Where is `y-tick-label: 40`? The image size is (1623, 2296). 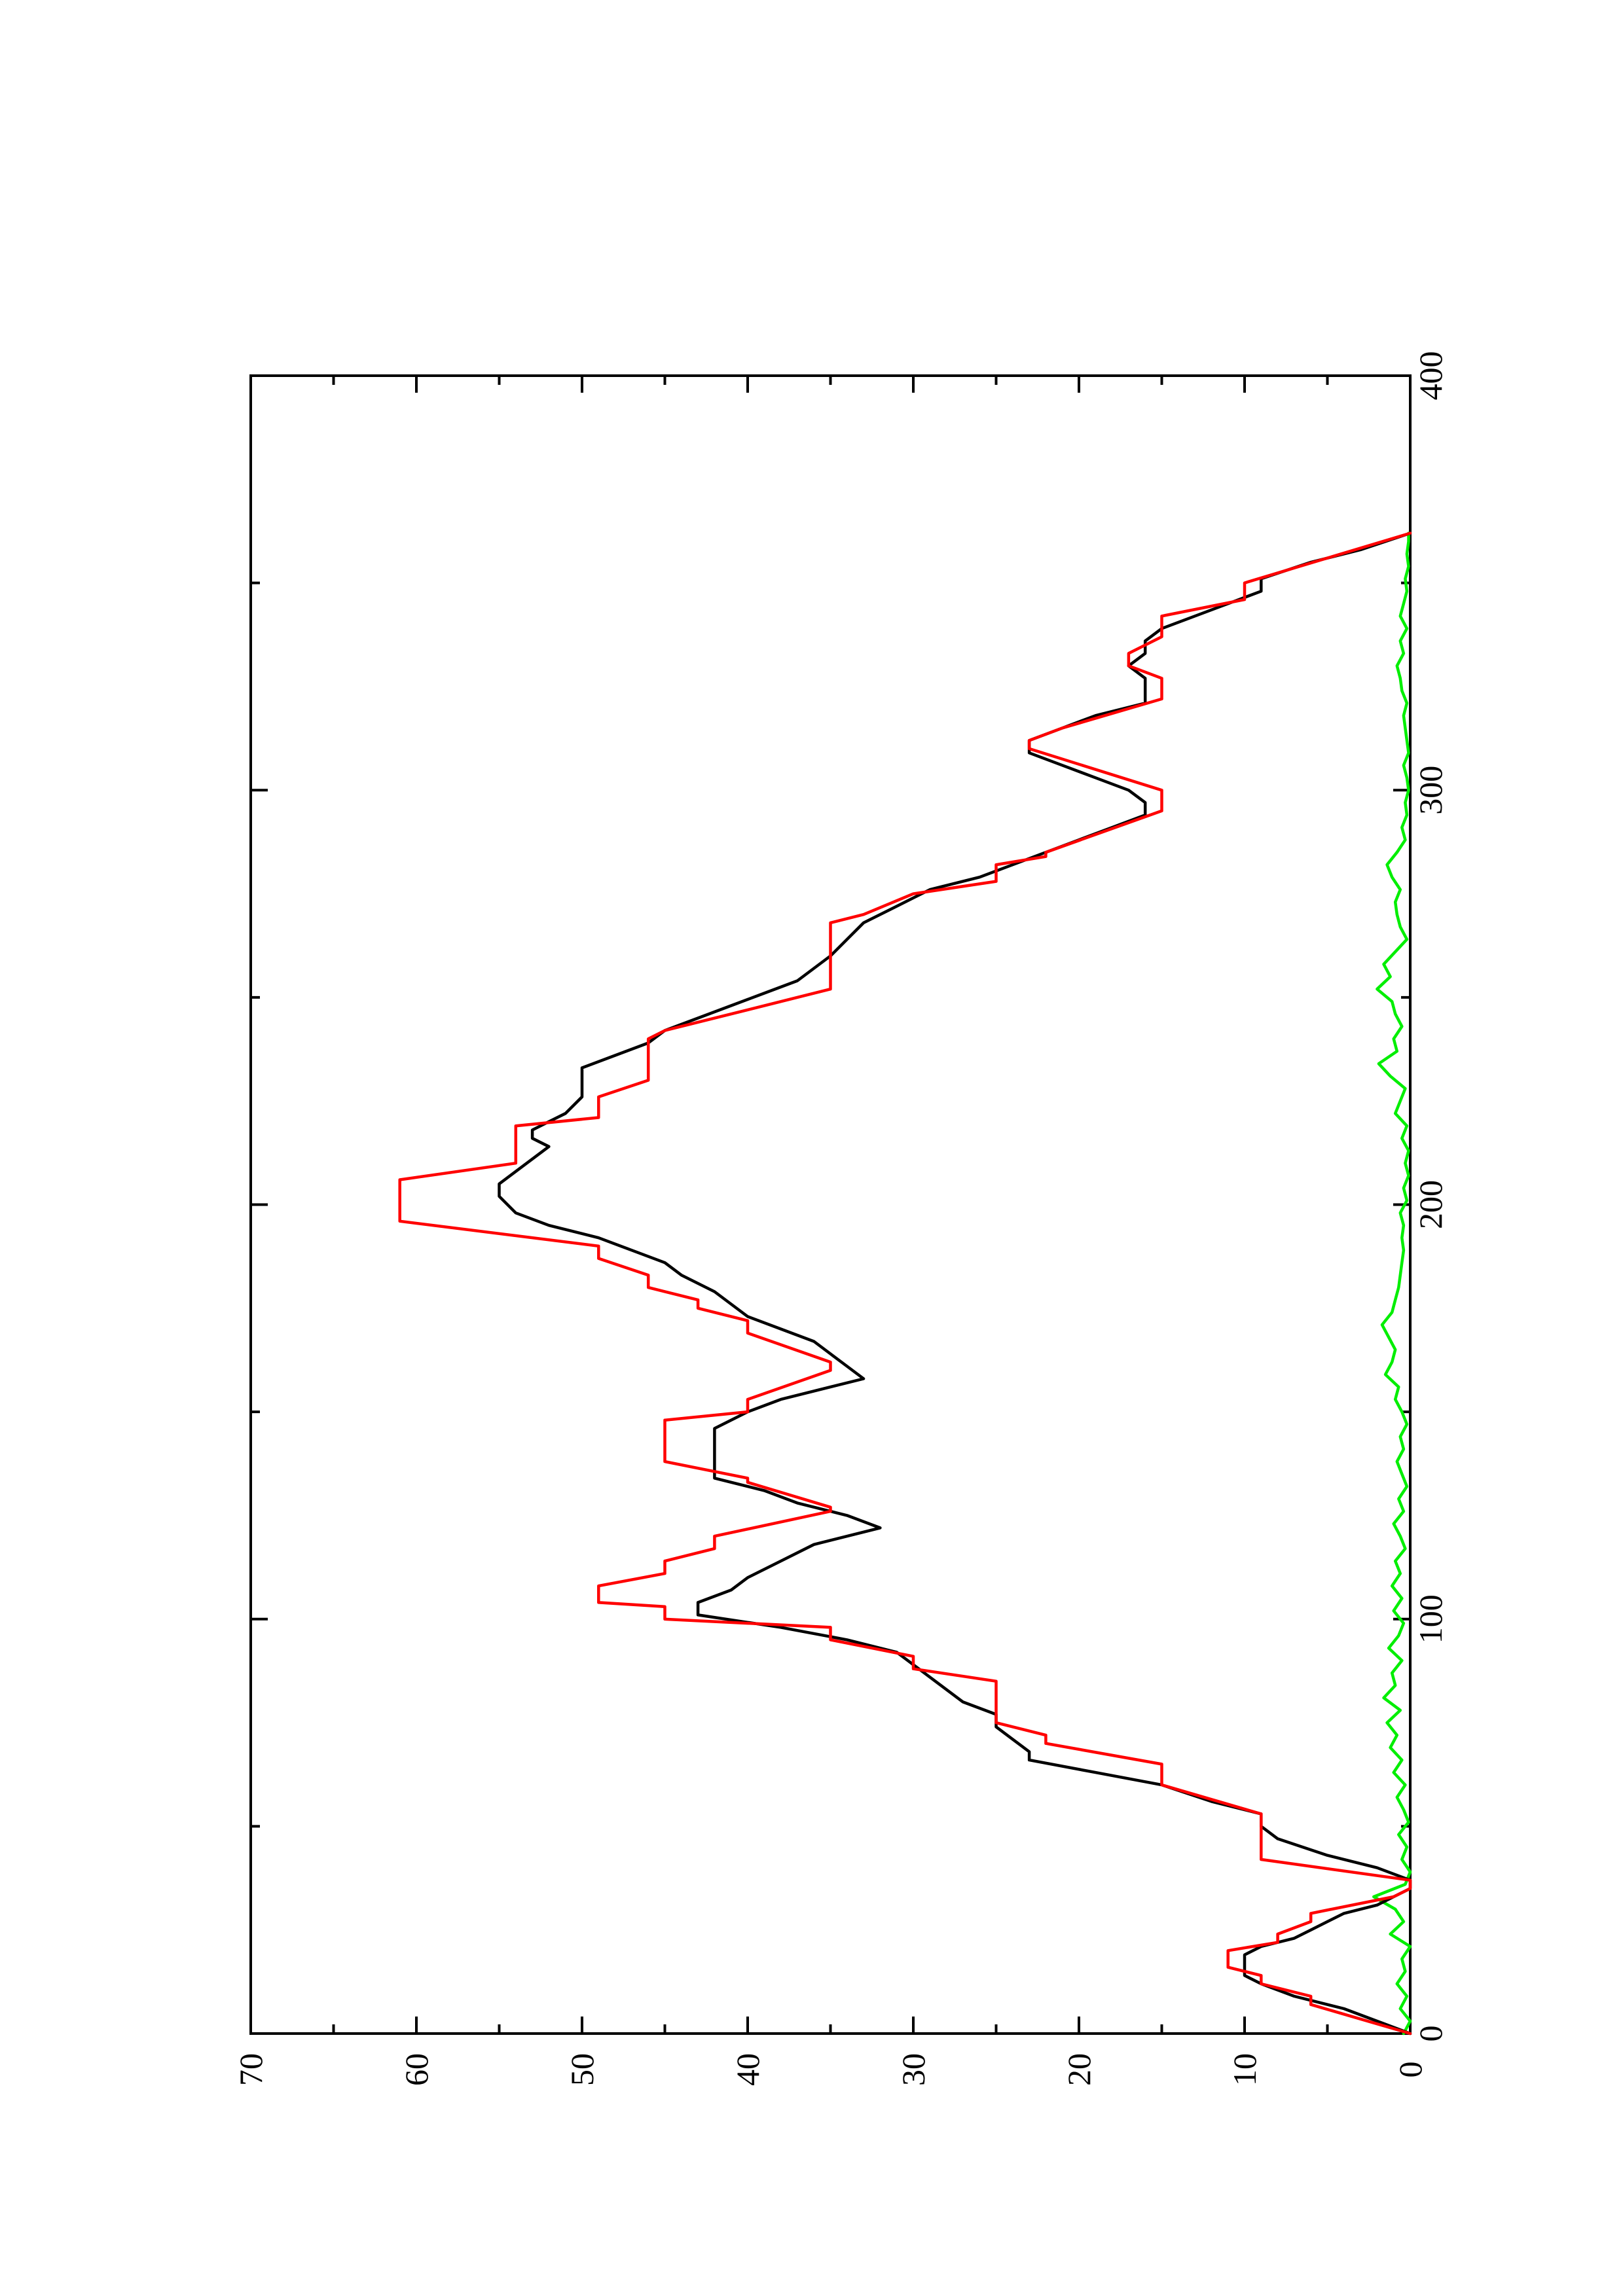
y-tick-label: 40 is located at coordinates (747, 2069).